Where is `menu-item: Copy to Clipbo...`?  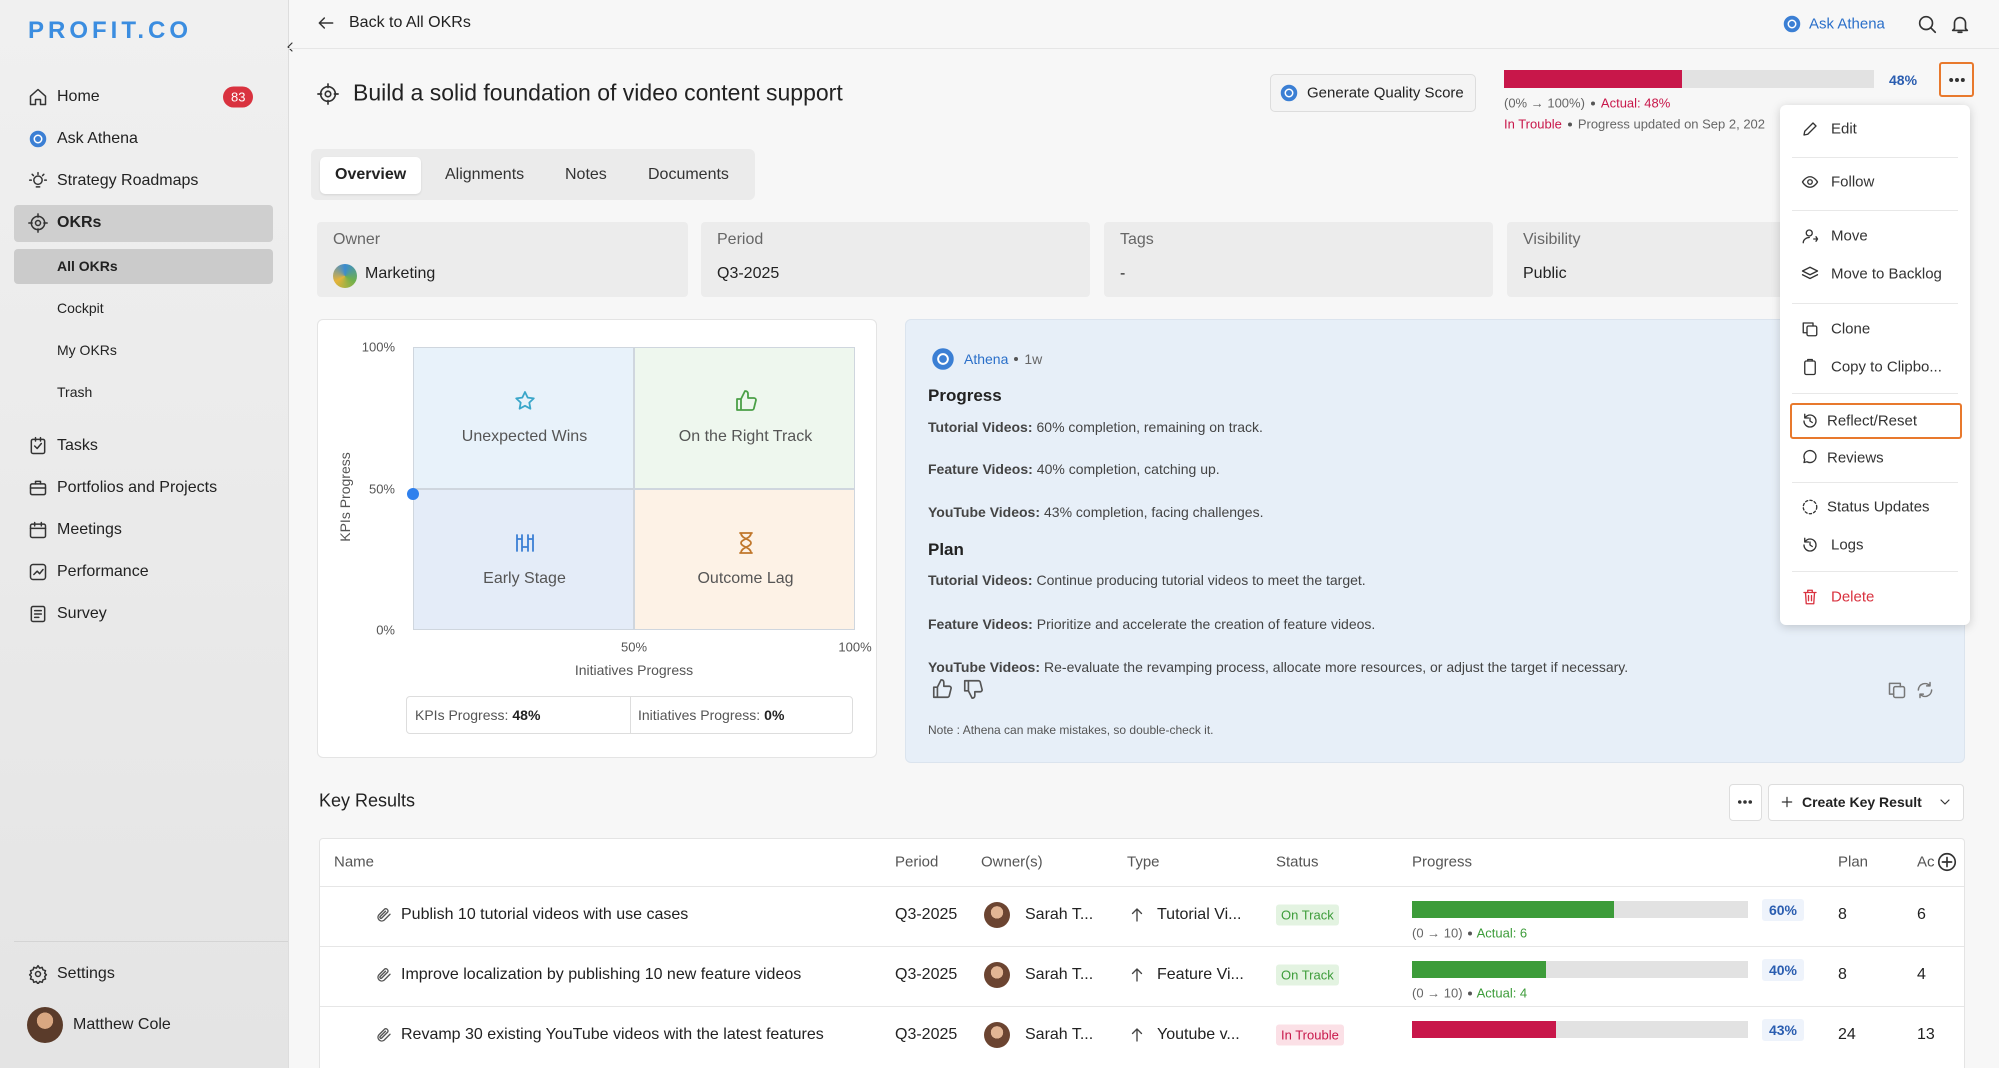 menu-item: Copy to Clipbo... is located at coordinates (1886, 367).